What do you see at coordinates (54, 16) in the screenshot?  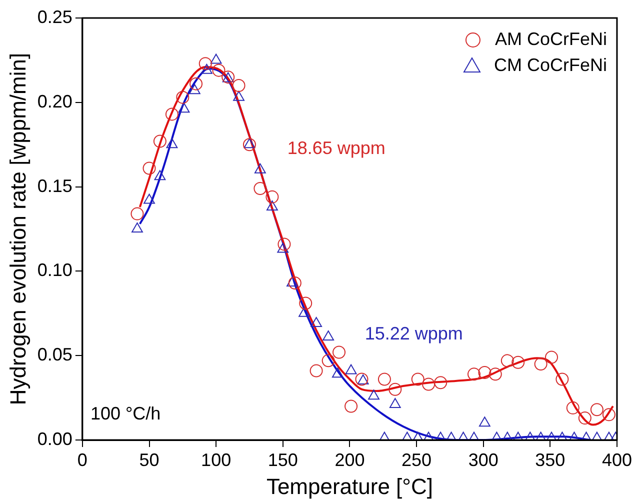 I see `y-tick-label: 0.25` at bounding box center [54, 16].